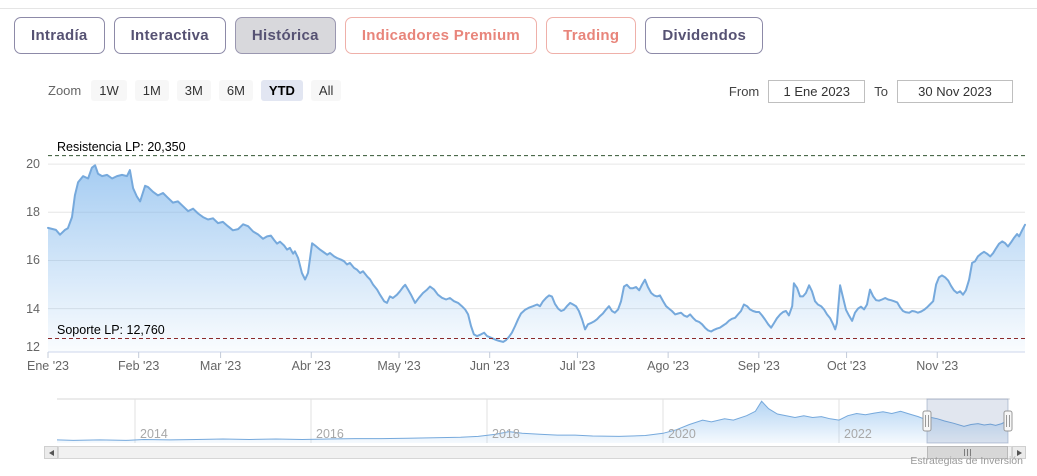 The height and width of the screenshot is (476, 1037). Describe the element at coordinates (518, 8) in the screenshot. I see `top-divider` at that location.